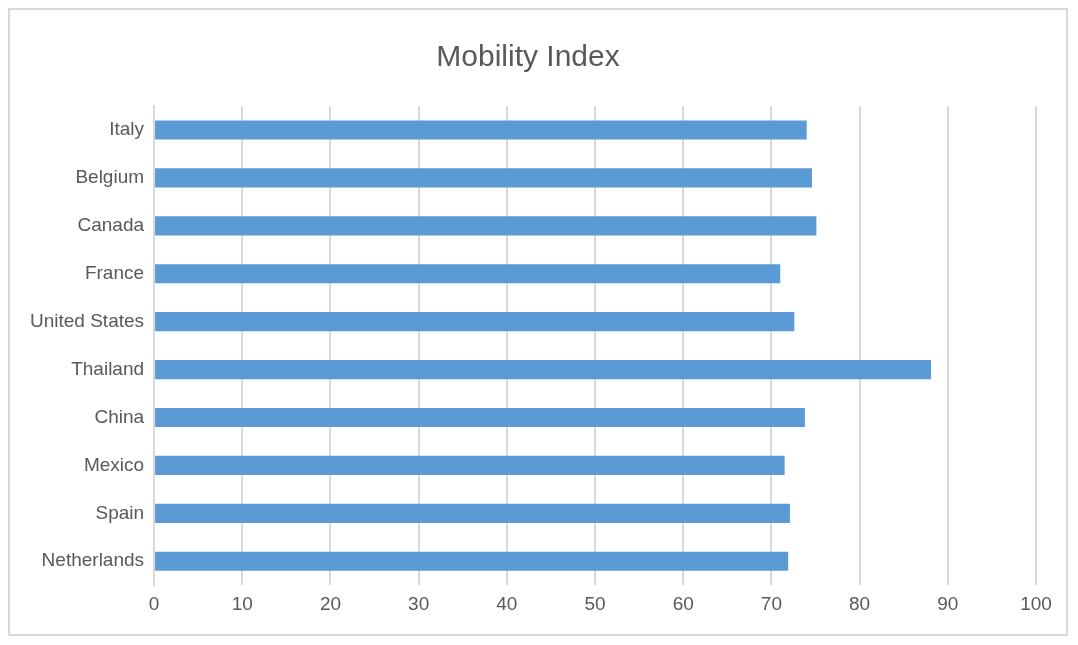  Describe the element at coordinates (111, 225) in the screenshot. I see `y-tick-label: Canada` at that location.